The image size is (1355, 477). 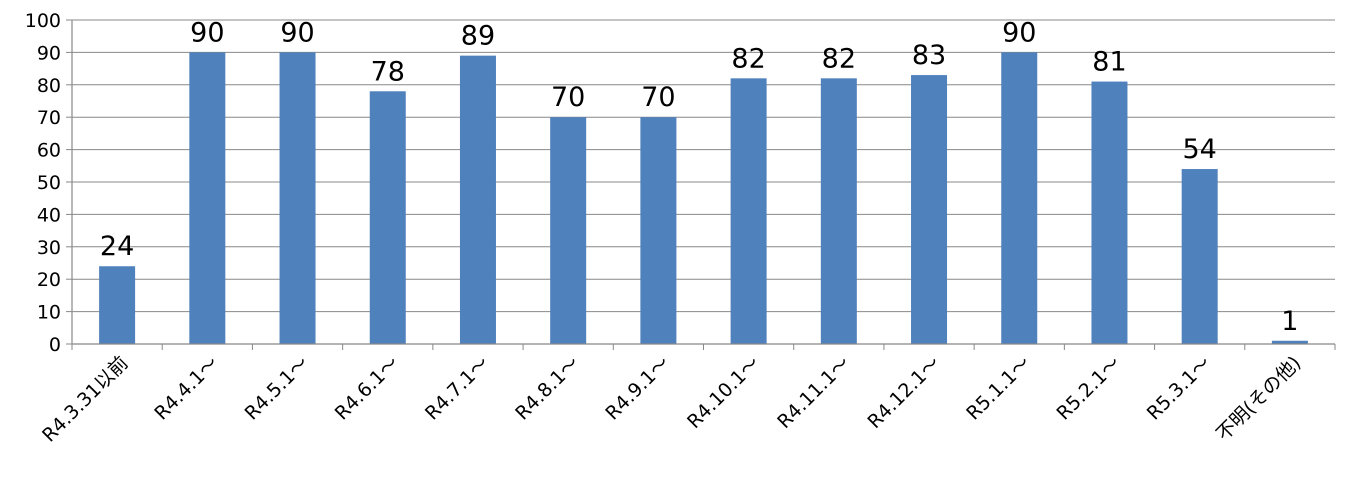 What do you see at coordinates (998, 388) in the screenshot?
I see `x-tick-label: R5.1.1〜` at bounding box center [998, 388].